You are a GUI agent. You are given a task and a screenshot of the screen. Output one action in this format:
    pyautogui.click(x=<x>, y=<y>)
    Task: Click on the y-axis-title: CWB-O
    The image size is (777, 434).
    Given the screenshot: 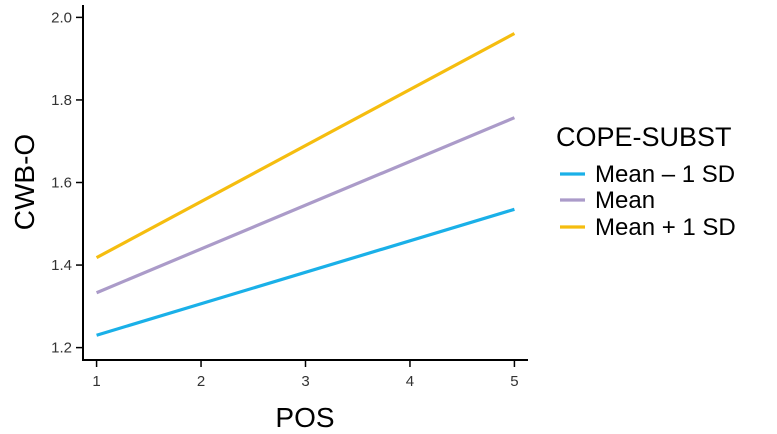 What is the action you would take?
    pyautogui.click(x=24, y=182)
    